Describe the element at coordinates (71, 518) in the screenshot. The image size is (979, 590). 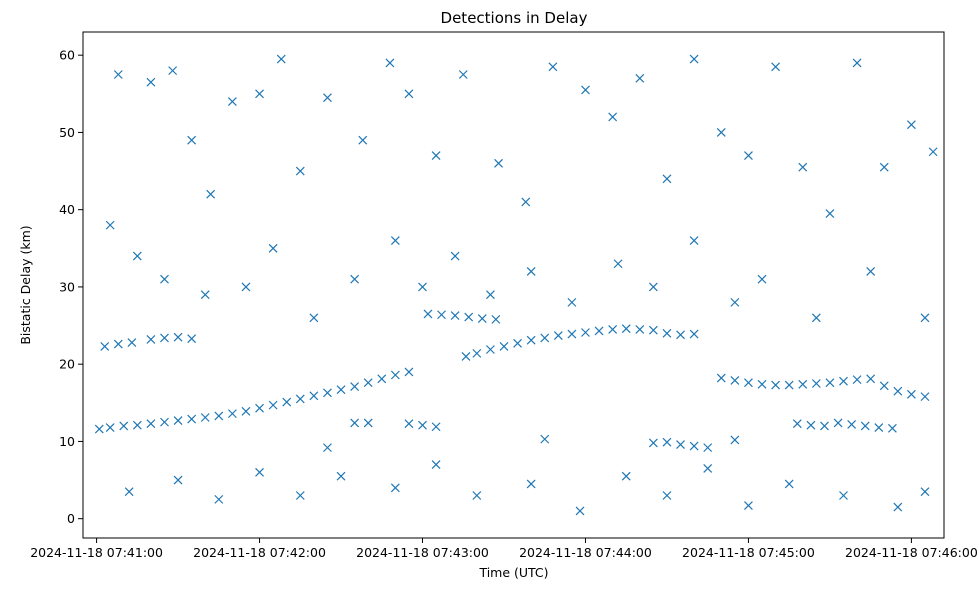
I see `y-tick-label: 0` at that location.